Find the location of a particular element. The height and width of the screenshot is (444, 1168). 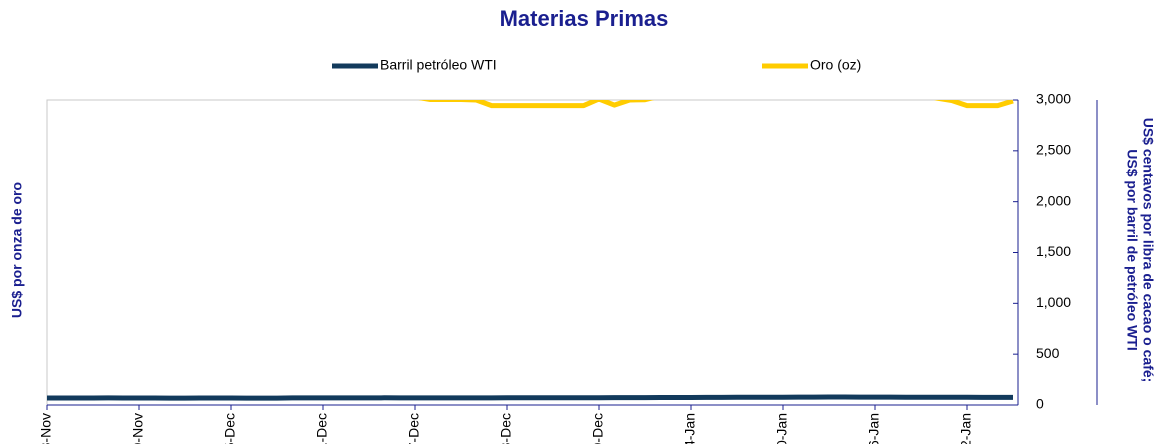

y-tick-label: 500 is located at coordinates (1048, 353).